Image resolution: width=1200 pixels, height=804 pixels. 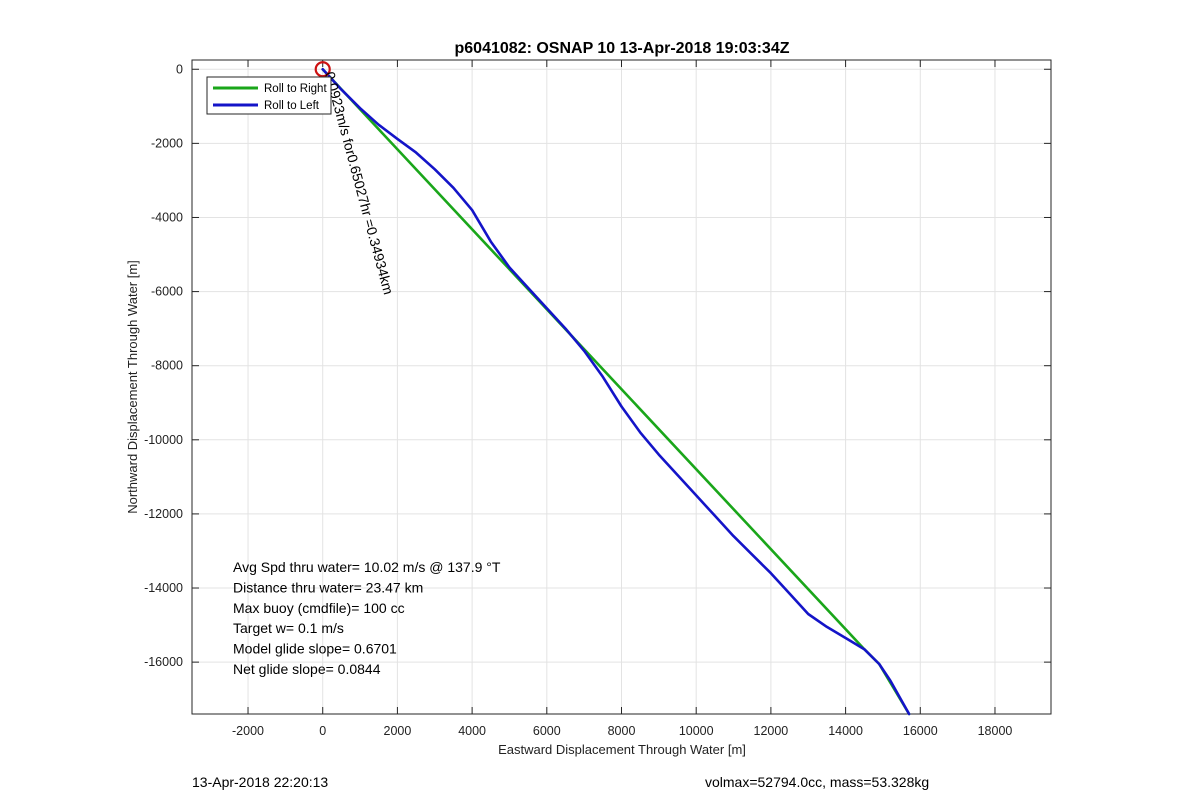 I want to click on legend-label: Roll to Right, so click(x=295, y=89).